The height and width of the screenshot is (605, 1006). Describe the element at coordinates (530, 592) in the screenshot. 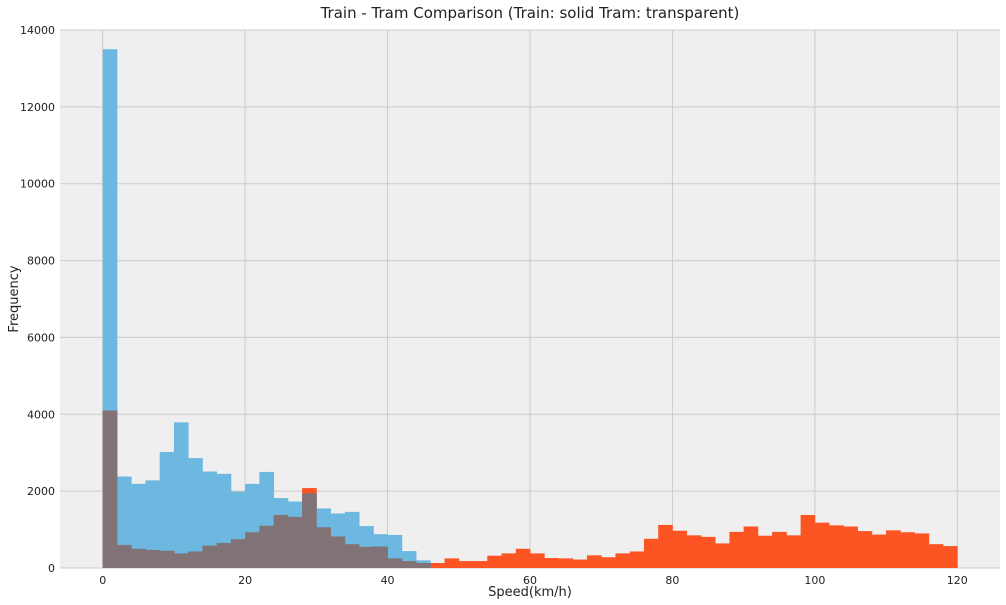

I see `x-axis-label: Speed(km/h)` at that location.